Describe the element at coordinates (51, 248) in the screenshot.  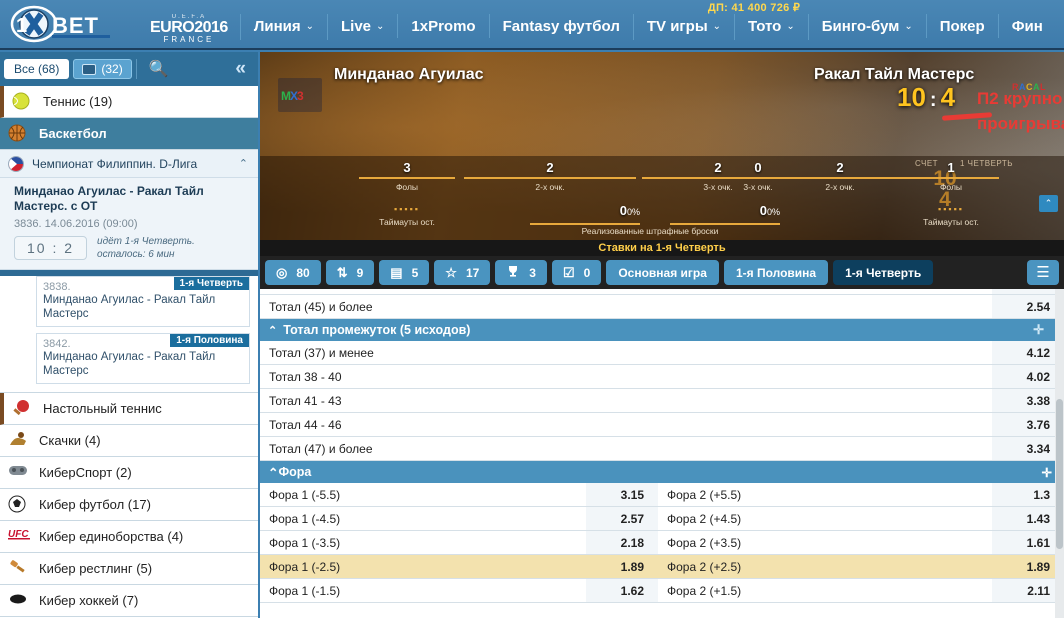
I see `match-score: 10 : 2` at that location.